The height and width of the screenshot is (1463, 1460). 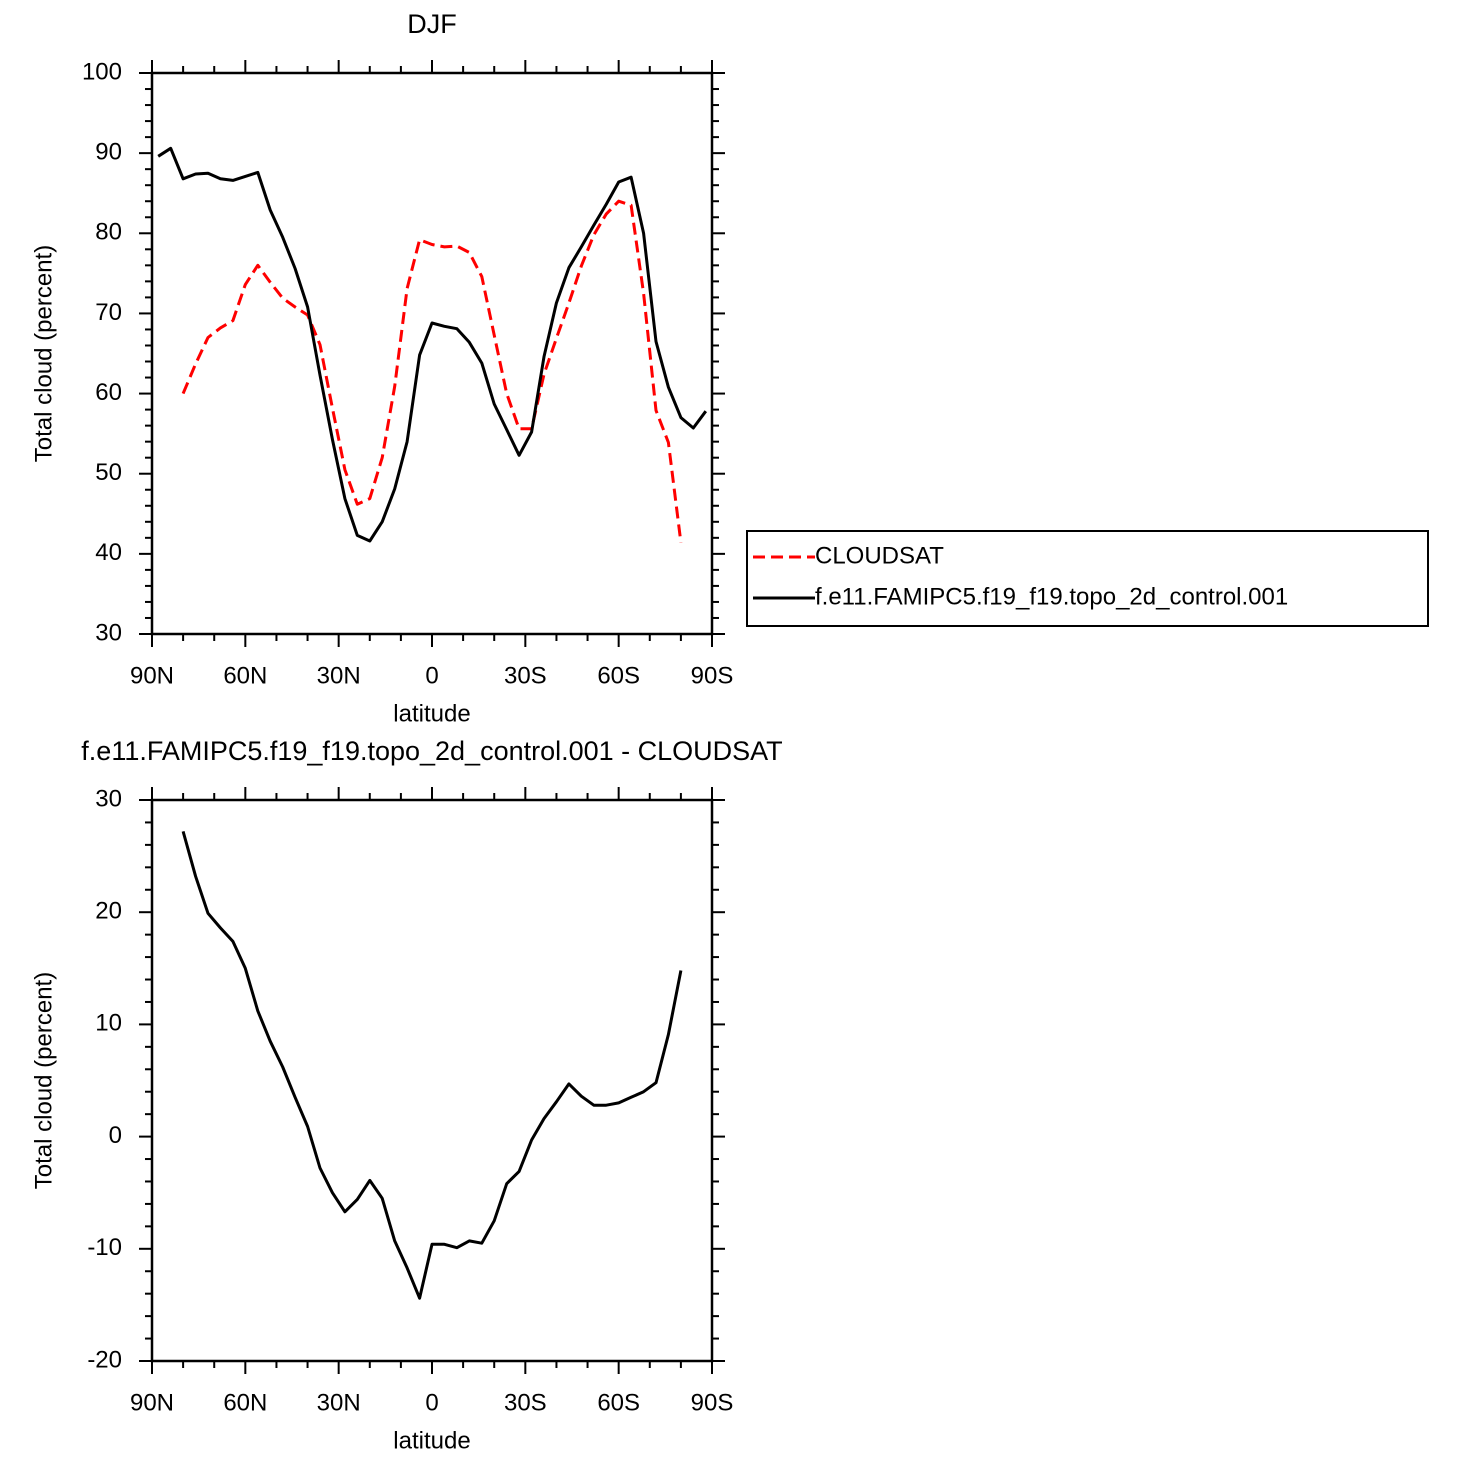 What do you see at coordinates (108, 392) in the screenshot?
I see `y-tick-label: 60` at bounding box center [108, 392].